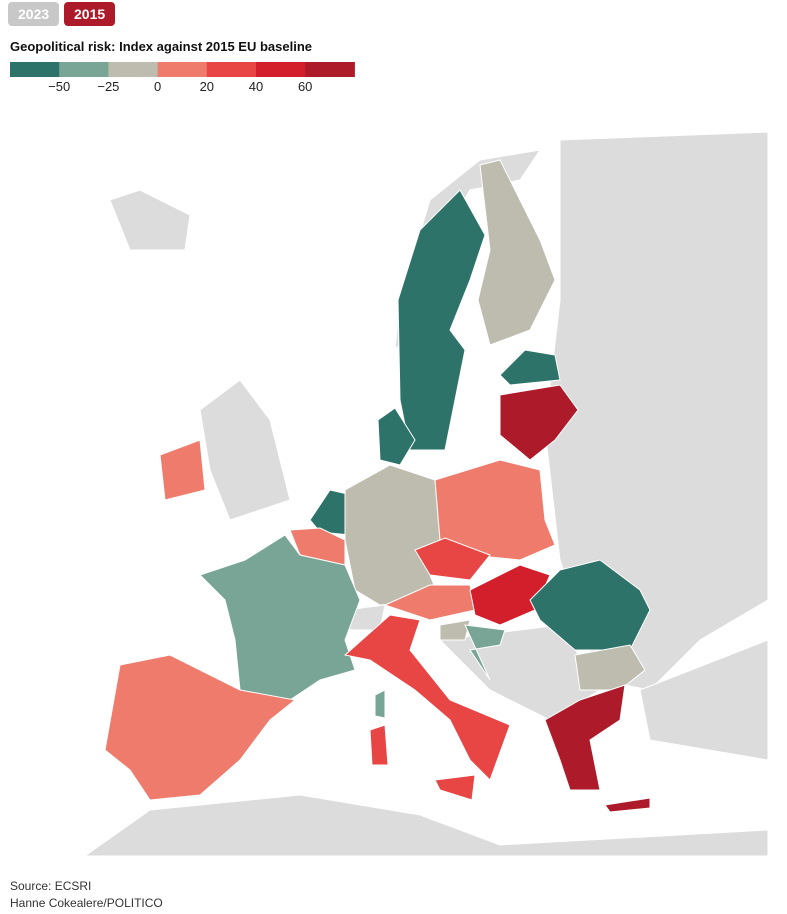 This screenshot has width=787, height=914. What do you see at coordinates (51, 886) in the screenshot?
I see `source: Source: ECSRI` at bounding box center [51, 886].